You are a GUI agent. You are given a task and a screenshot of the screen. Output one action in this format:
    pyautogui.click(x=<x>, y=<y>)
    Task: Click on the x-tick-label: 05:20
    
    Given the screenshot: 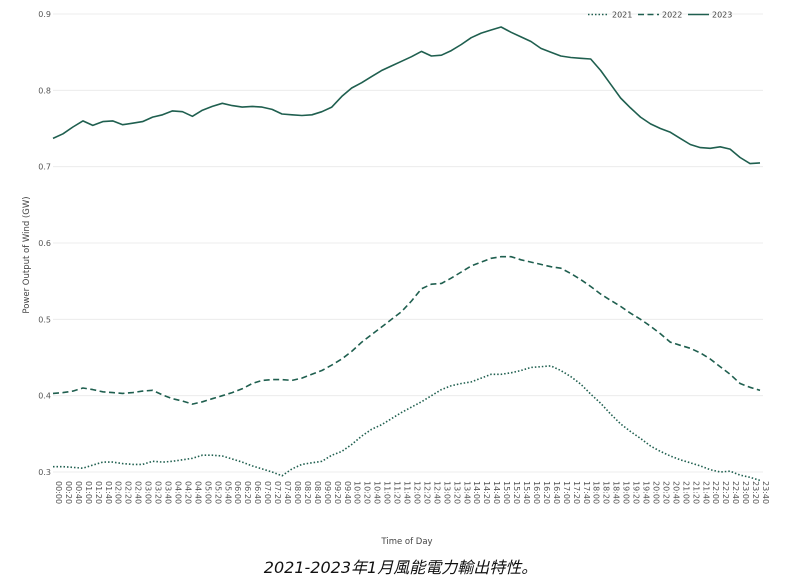 What is the action you would take?
    pyautogui.click(x=217, y=492)
    